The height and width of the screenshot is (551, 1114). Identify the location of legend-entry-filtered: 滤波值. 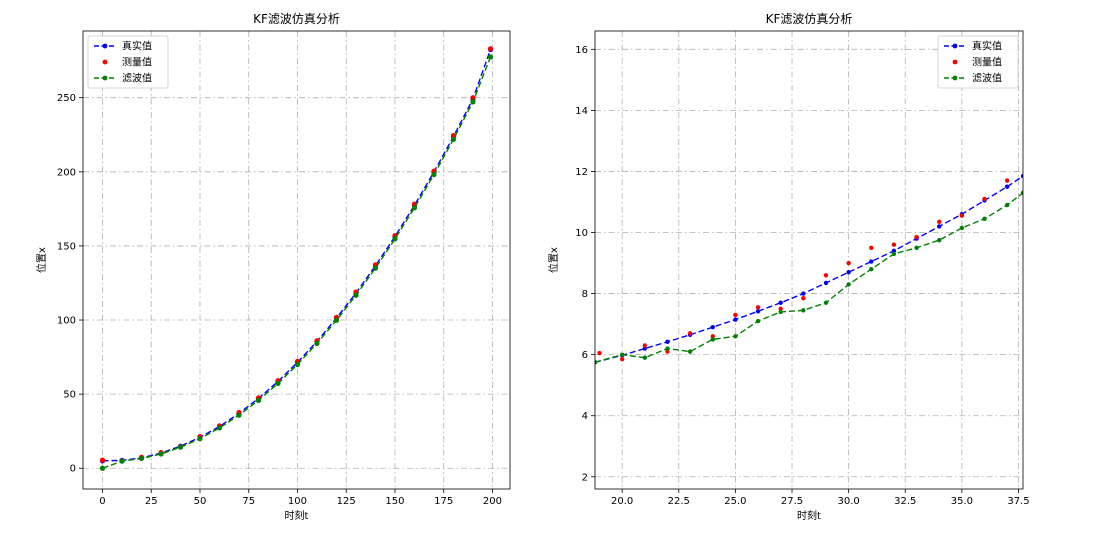
(123, 78).